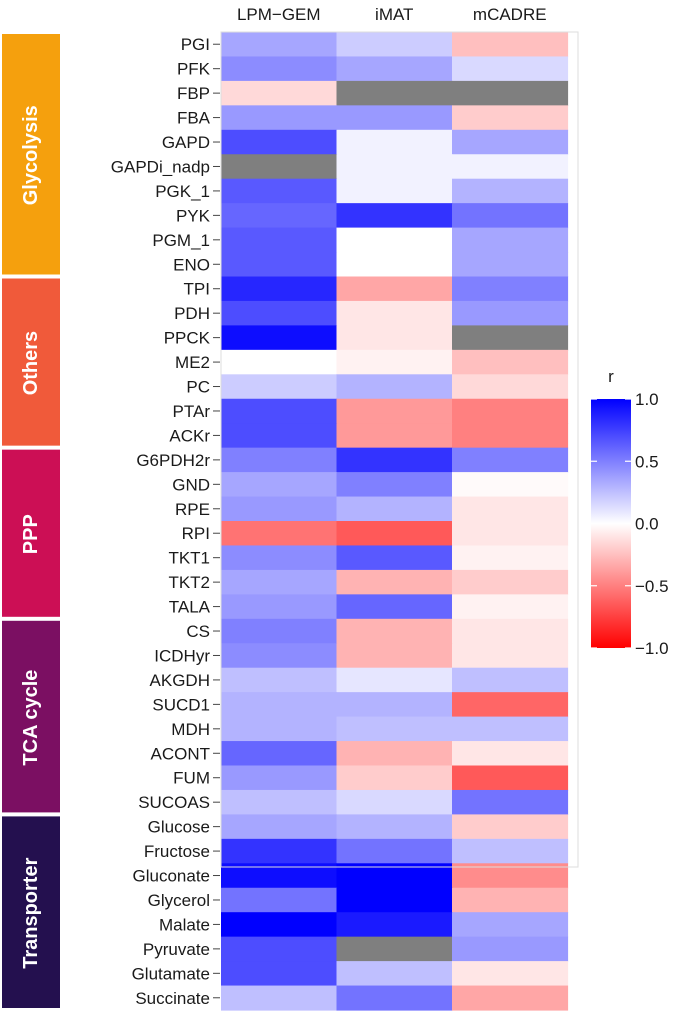 This screenshot has height=1011, width=685. Describe the element at coordinates (394, 900) in the screenshot. I see `cell-glycerol-imat` at that location.